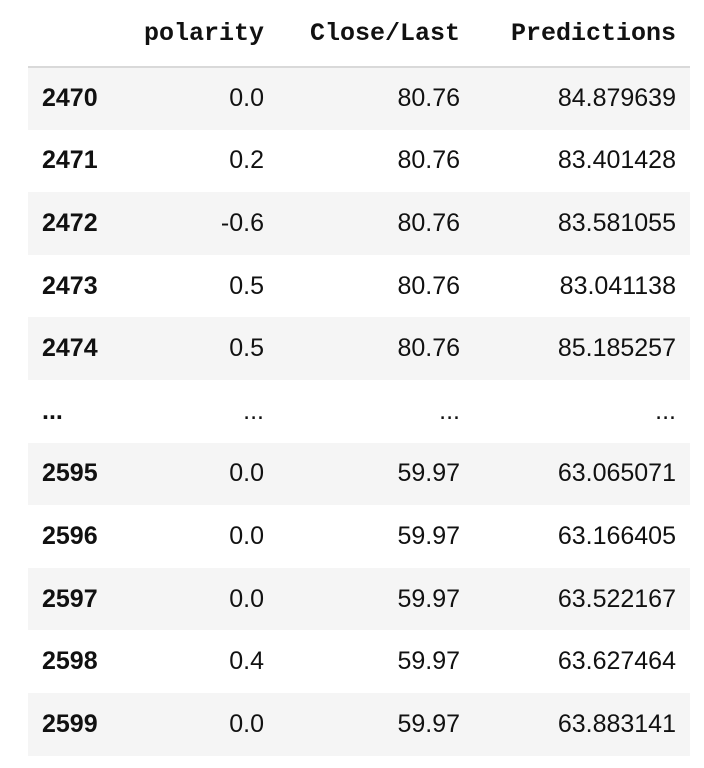 The height and width of the screenshot is (768, 704). I want to click on table-row: 2471 0.2 80.76 83.401428, so click(359, 161).